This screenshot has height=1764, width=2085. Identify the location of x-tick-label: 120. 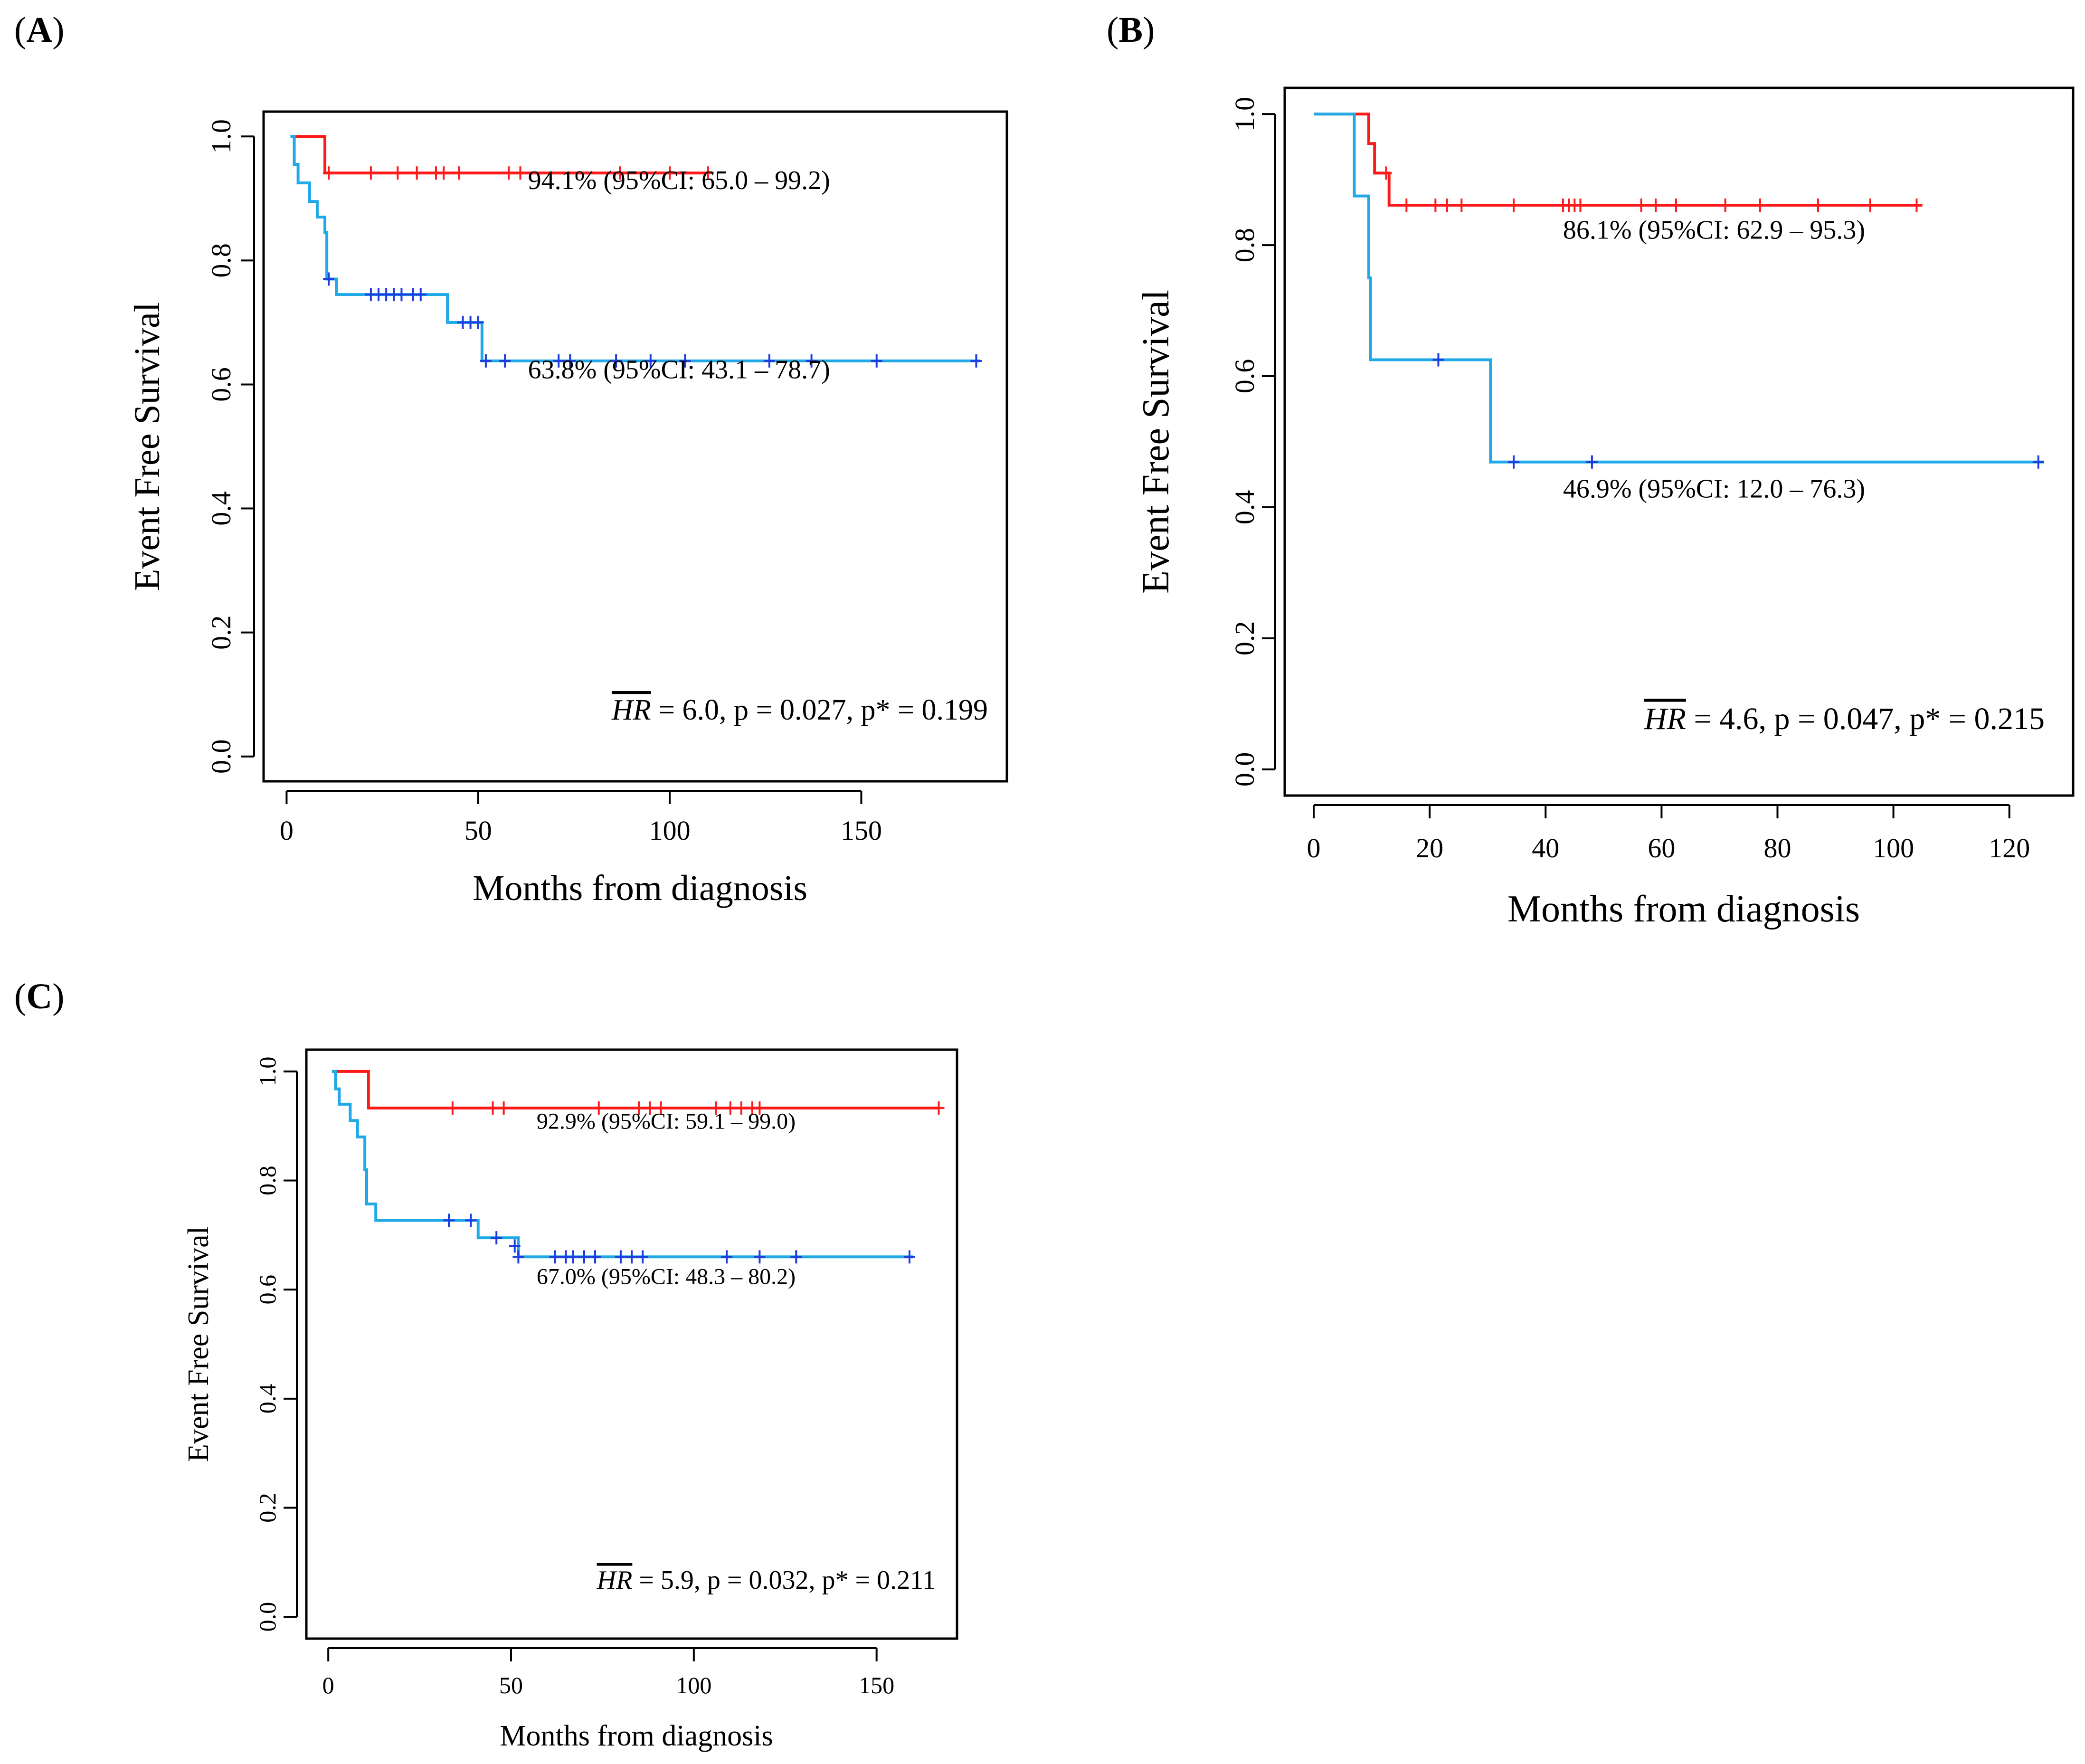
(2009, 848).